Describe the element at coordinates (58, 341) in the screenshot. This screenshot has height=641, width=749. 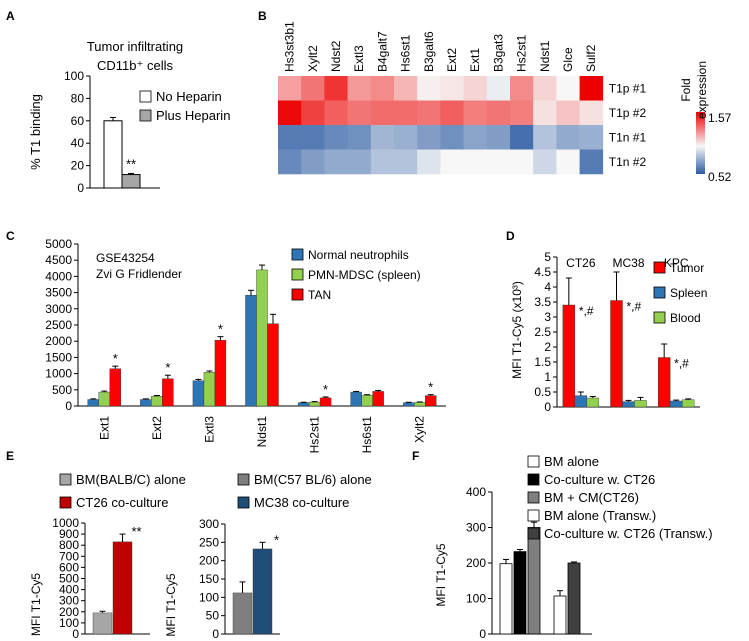
I see `panel-c-y-tick-label: 2000` at that location.